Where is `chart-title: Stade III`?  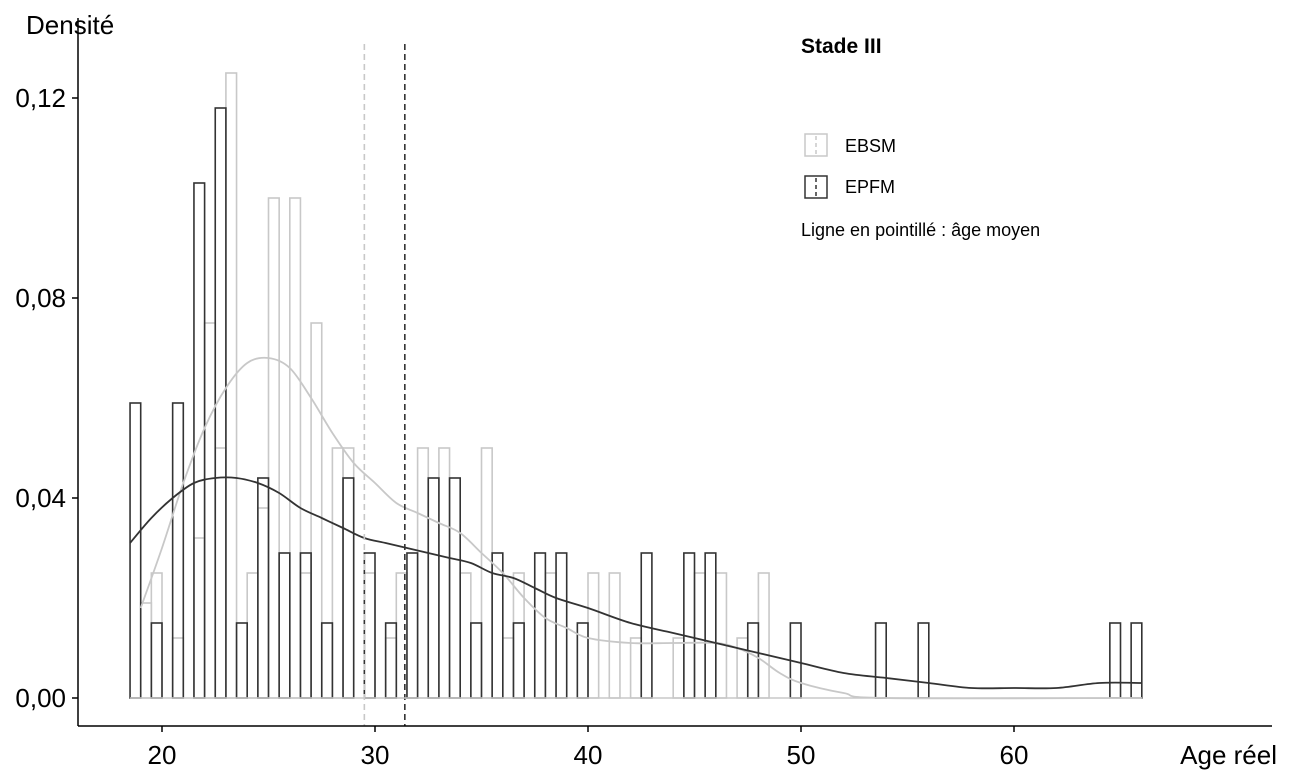
chart-title: Stade III is located at coordinates (841, 46).